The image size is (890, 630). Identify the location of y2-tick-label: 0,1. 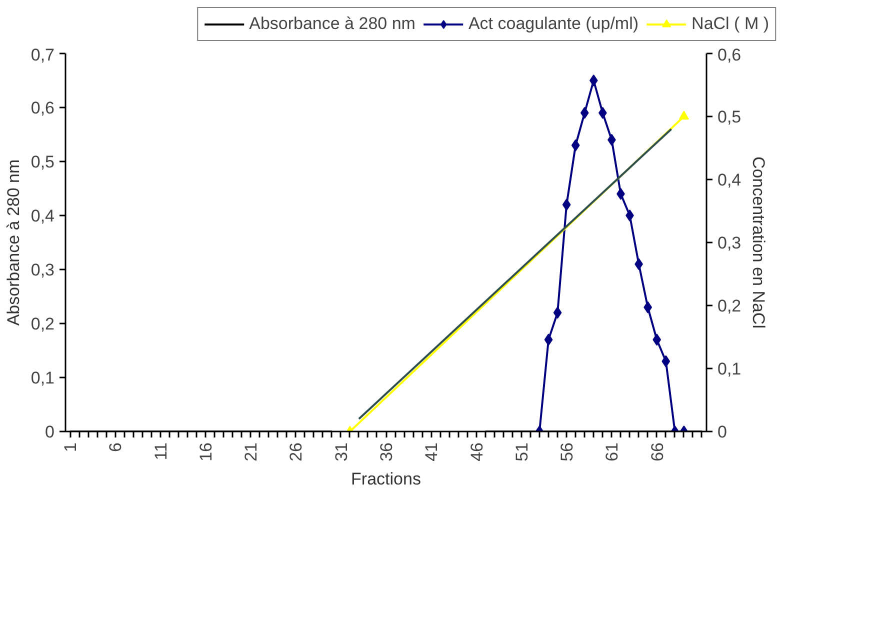
(730, 369).